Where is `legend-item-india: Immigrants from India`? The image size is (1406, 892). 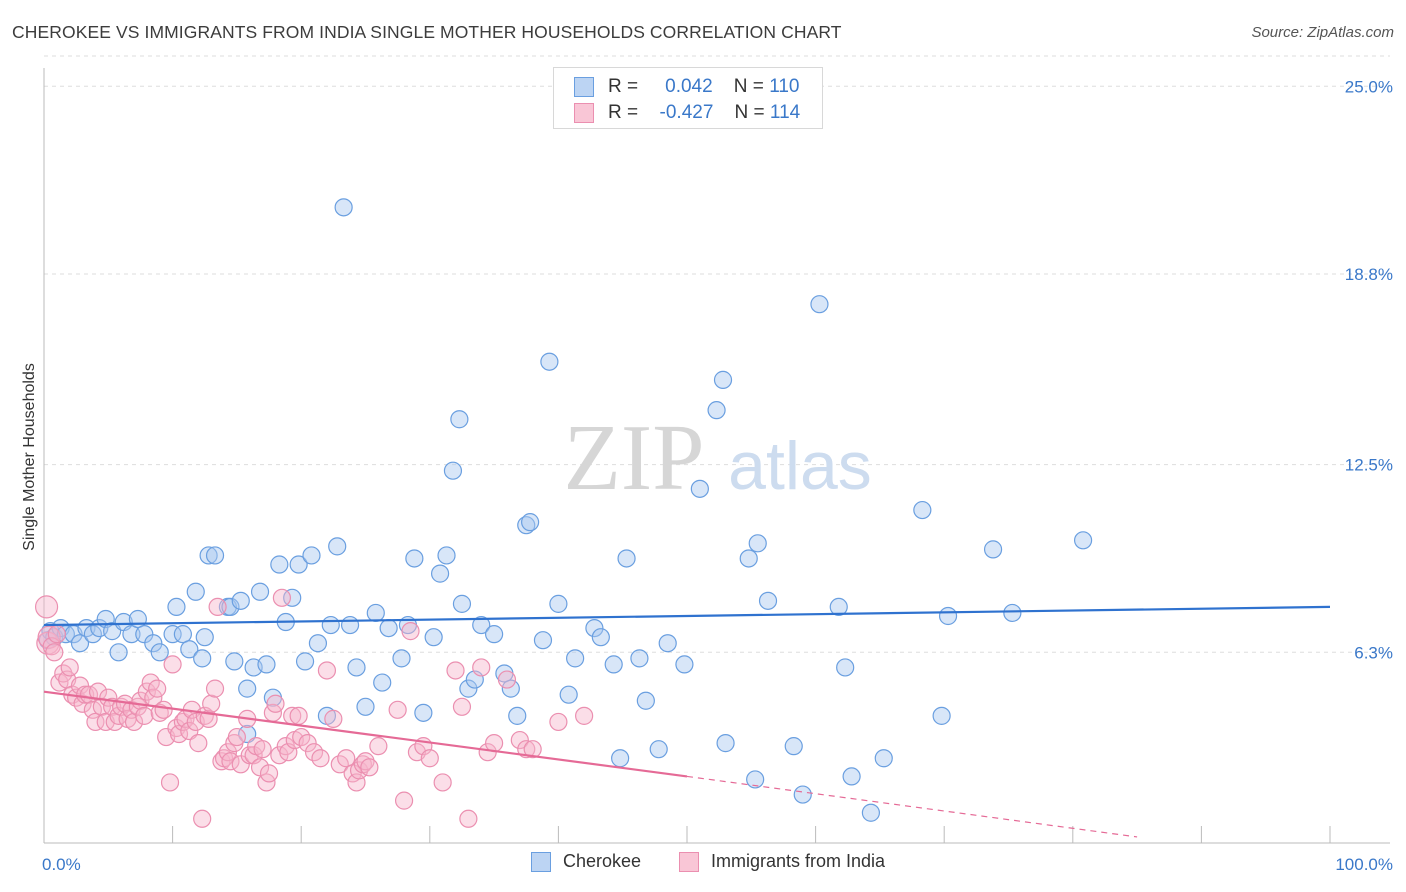 legend-item-india: Immigrants from India is located at coordinates (782, 861).